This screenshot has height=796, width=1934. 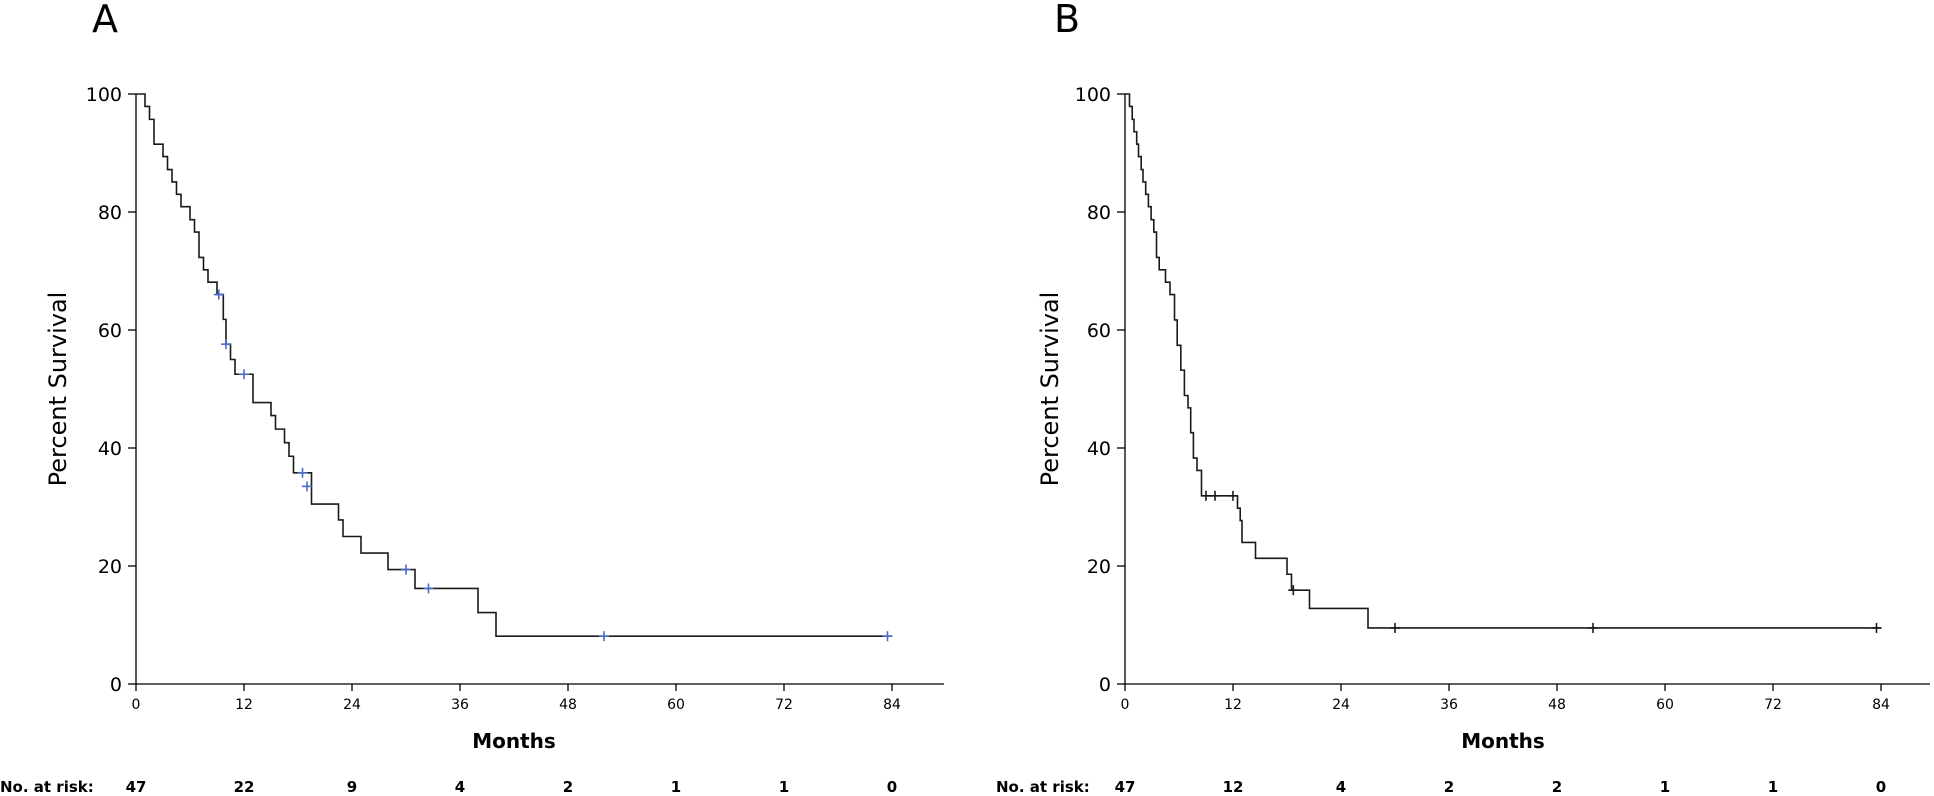 I want to click on risk-table-value: 22, so click(x=244, y=787).